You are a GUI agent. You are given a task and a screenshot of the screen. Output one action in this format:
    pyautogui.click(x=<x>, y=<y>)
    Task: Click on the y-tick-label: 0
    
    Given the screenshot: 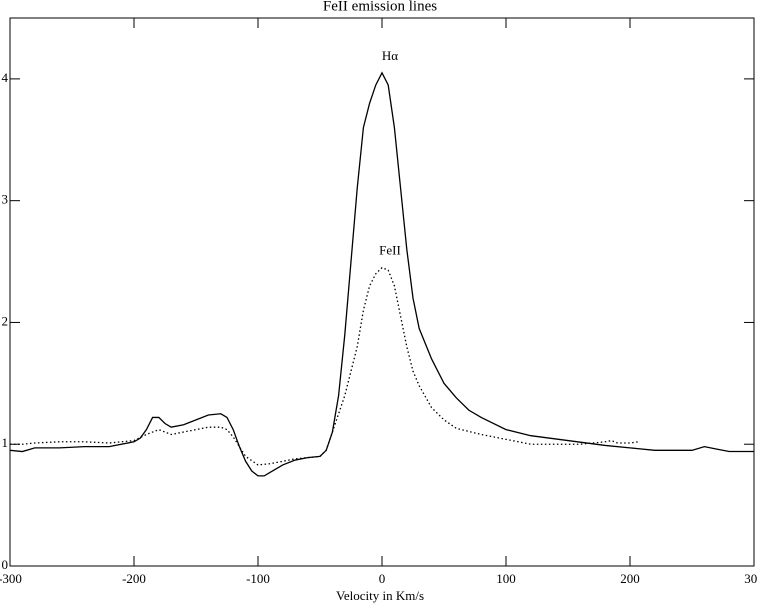 What is the action you would take?
    pyautogui.click(x=5, y=564)
    